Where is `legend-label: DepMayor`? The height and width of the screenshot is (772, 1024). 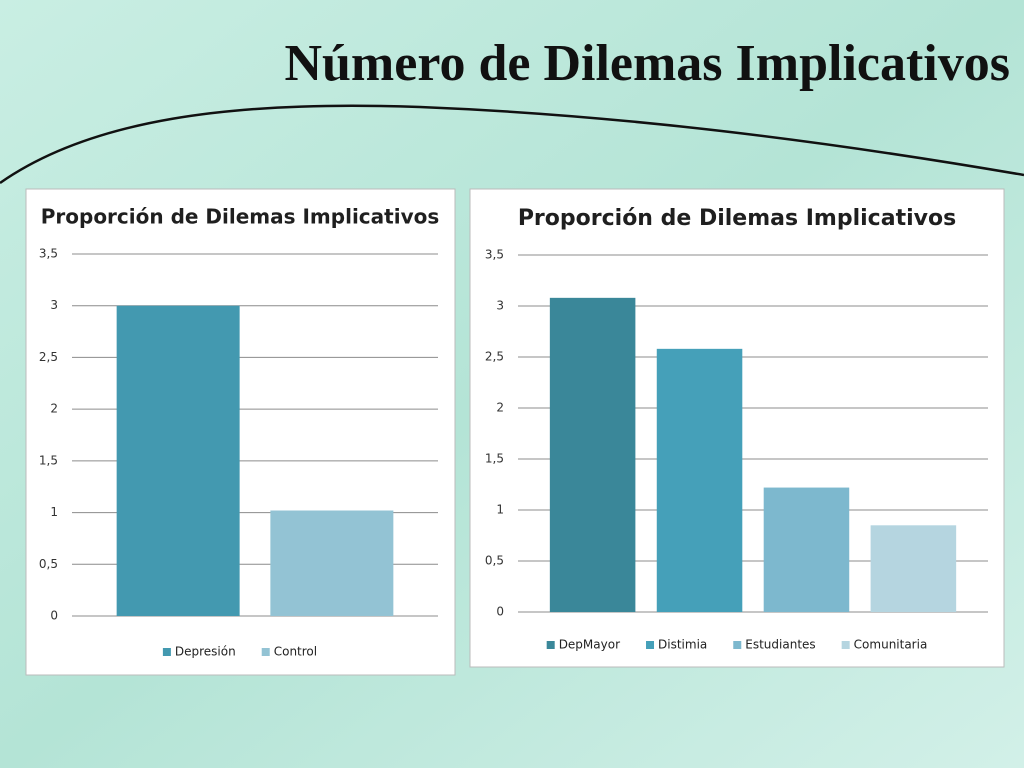 legend-label: DepMayor is located at coordinates (589, 645).